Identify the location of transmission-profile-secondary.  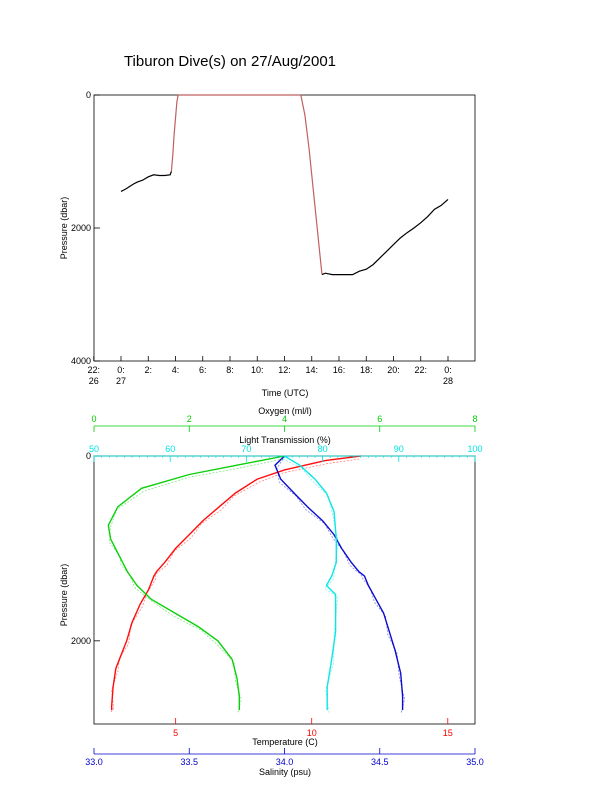
(310, 586).